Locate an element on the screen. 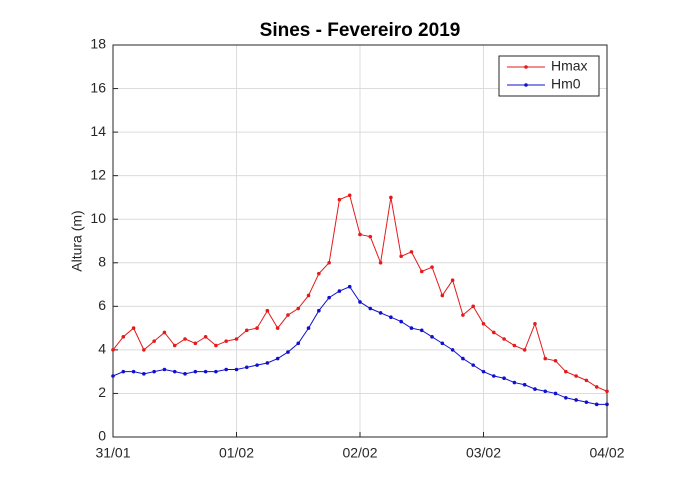 This screenshot has height=500, width=700. y-tick-label: 16 is located at coordinates (98, 87).